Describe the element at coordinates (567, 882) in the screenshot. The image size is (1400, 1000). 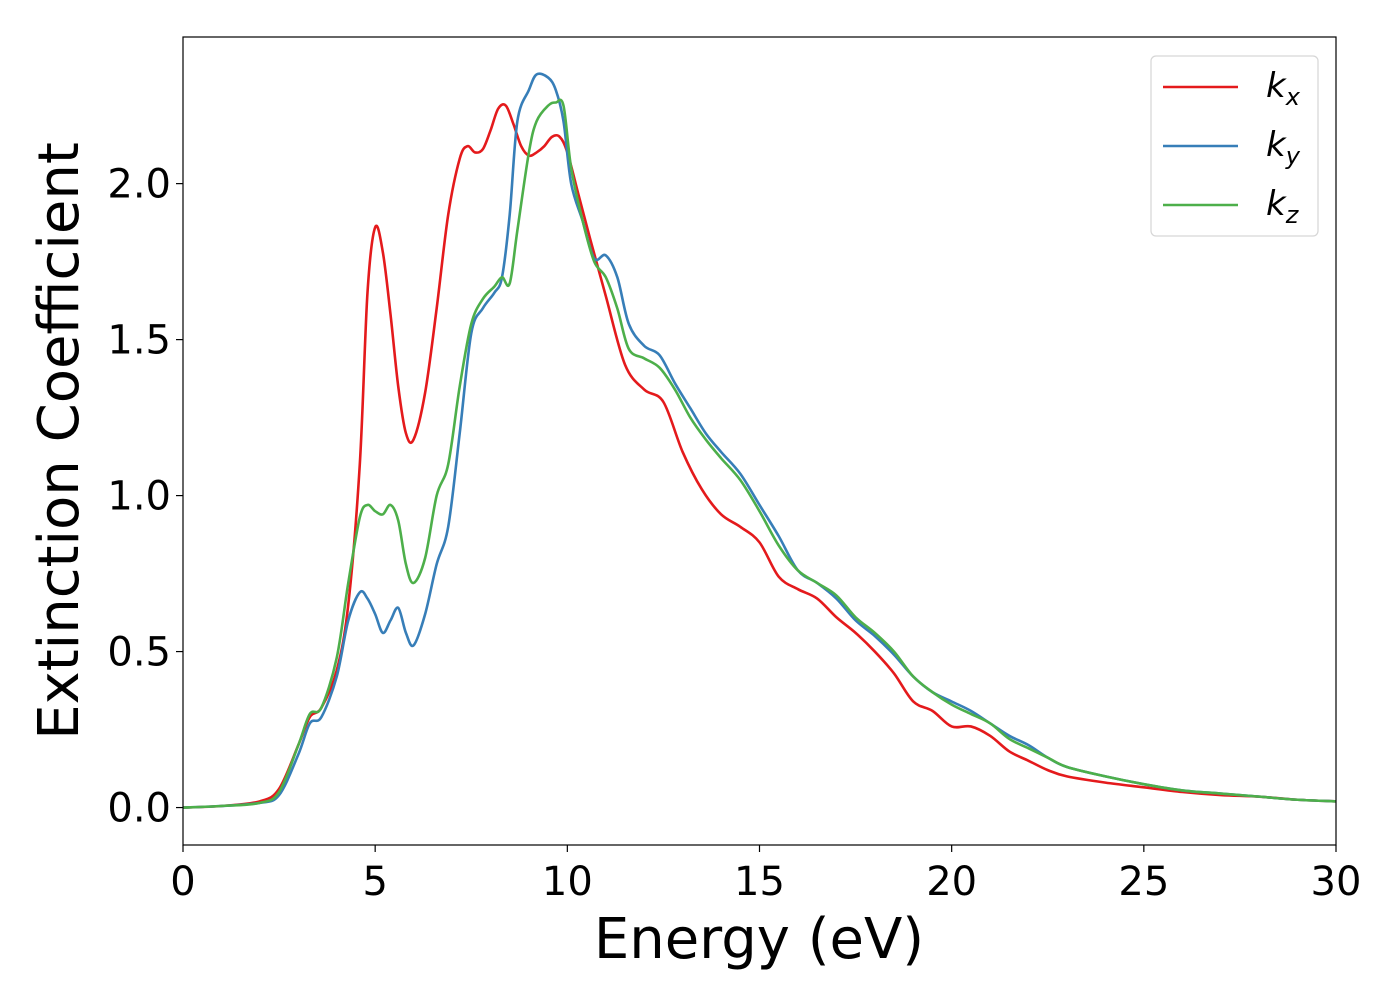
I see `x-tick-label: 10` at that location.